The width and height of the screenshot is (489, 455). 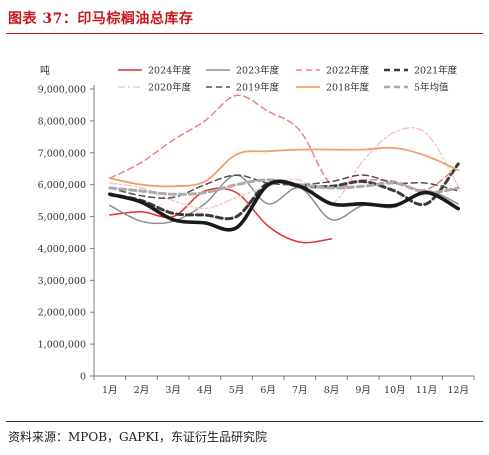 I want to click on x-tick-label: 2月, so click(x=142, y=390).